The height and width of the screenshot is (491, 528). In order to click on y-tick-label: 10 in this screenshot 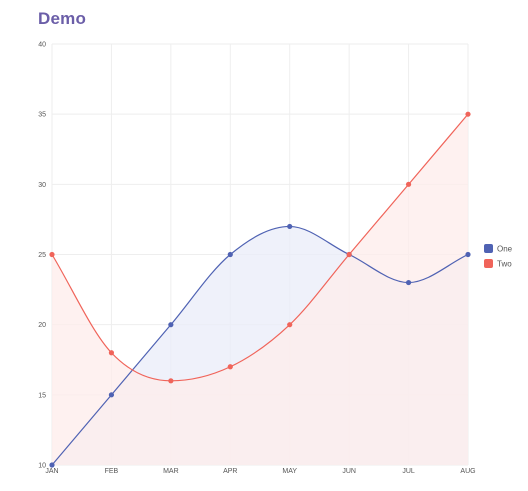, I will do `click(42, 466)`.